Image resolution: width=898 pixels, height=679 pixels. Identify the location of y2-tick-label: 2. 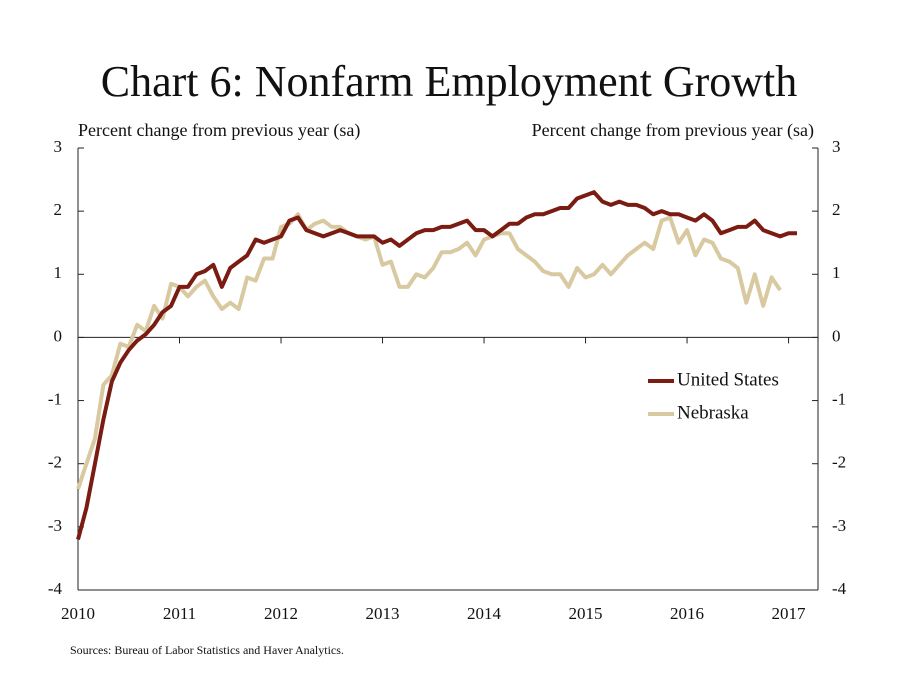
(836, 209).